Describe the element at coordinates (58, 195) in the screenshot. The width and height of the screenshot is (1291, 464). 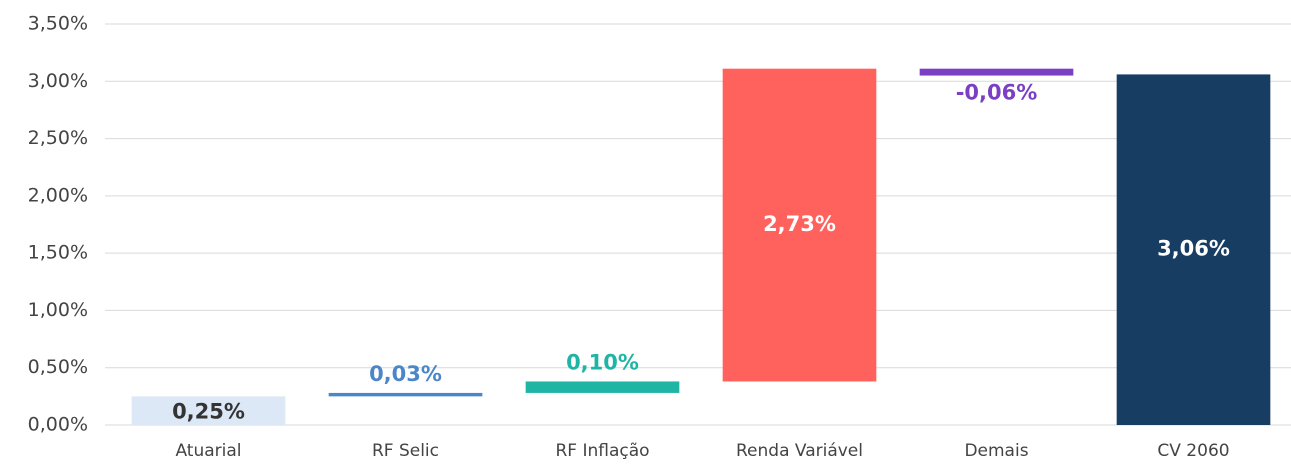
I see `y-tick-label: 2,00%` at that location.